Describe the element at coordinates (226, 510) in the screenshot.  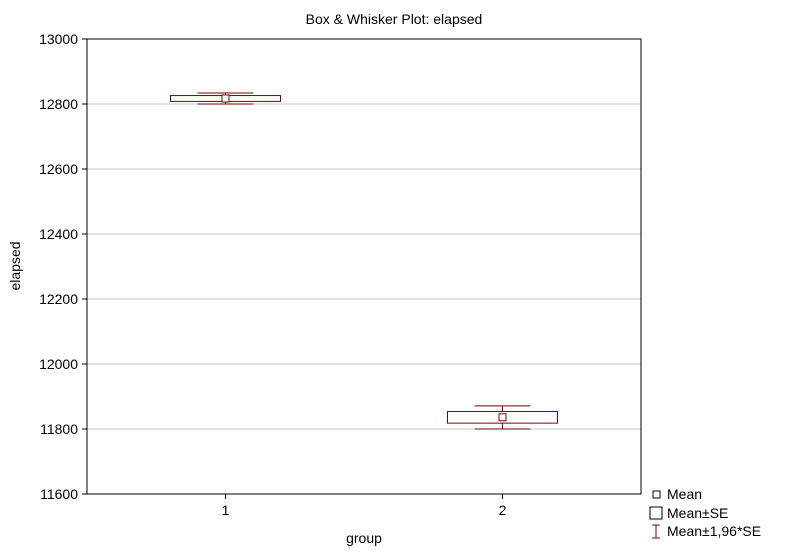
I see `x-tick-label: 1` at that location.